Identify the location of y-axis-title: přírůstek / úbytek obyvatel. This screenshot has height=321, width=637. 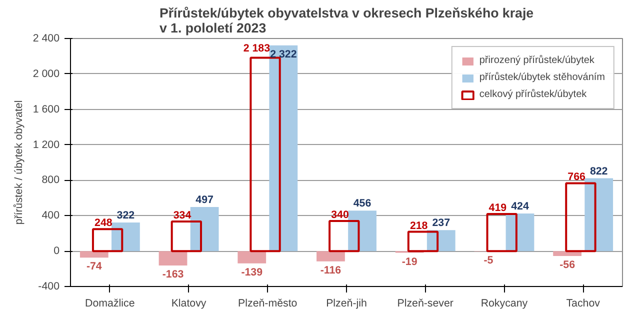
(18, 162).